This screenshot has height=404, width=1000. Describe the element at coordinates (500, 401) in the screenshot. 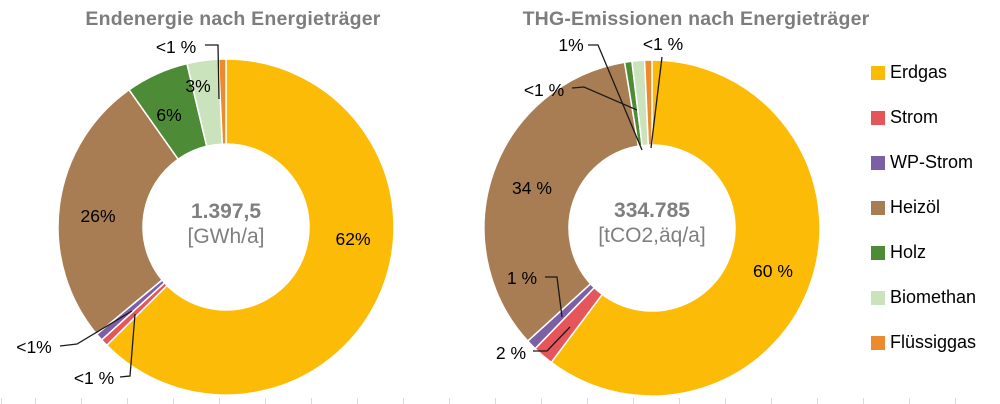

I see `cropped-table-gridline-ticks` at that location.